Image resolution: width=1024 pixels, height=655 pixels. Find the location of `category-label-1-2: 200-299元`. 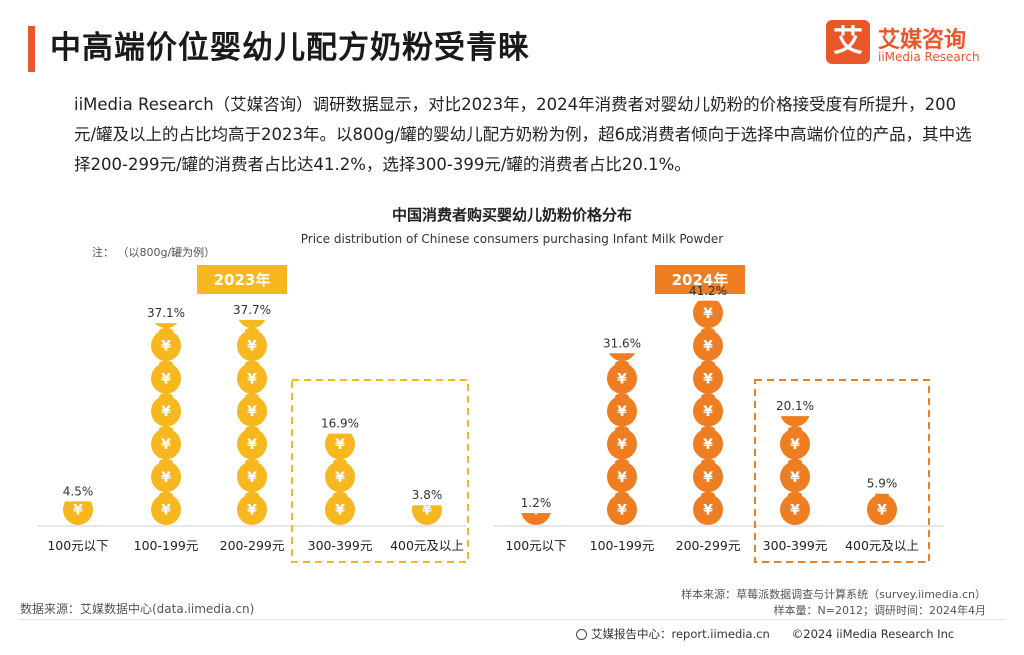

category-label-1-2: 200-299元 is located at coordinates (708, 545).